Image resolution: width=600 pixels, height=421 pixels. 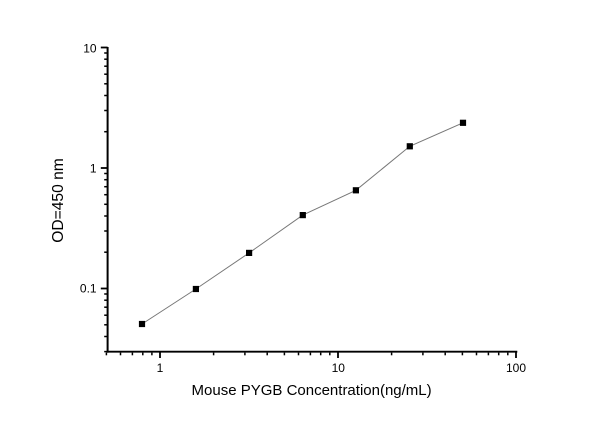 What do you see at coordinates (58, 200) in the screenshot?
I see `svg-text: OD=450 nm` at bounding box center [58, 200].